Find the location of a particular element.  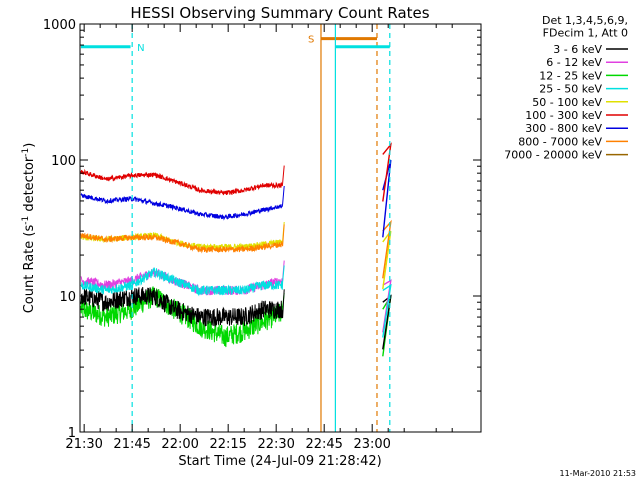

series-line-100-300-kev is located at coordinates (182, 180).